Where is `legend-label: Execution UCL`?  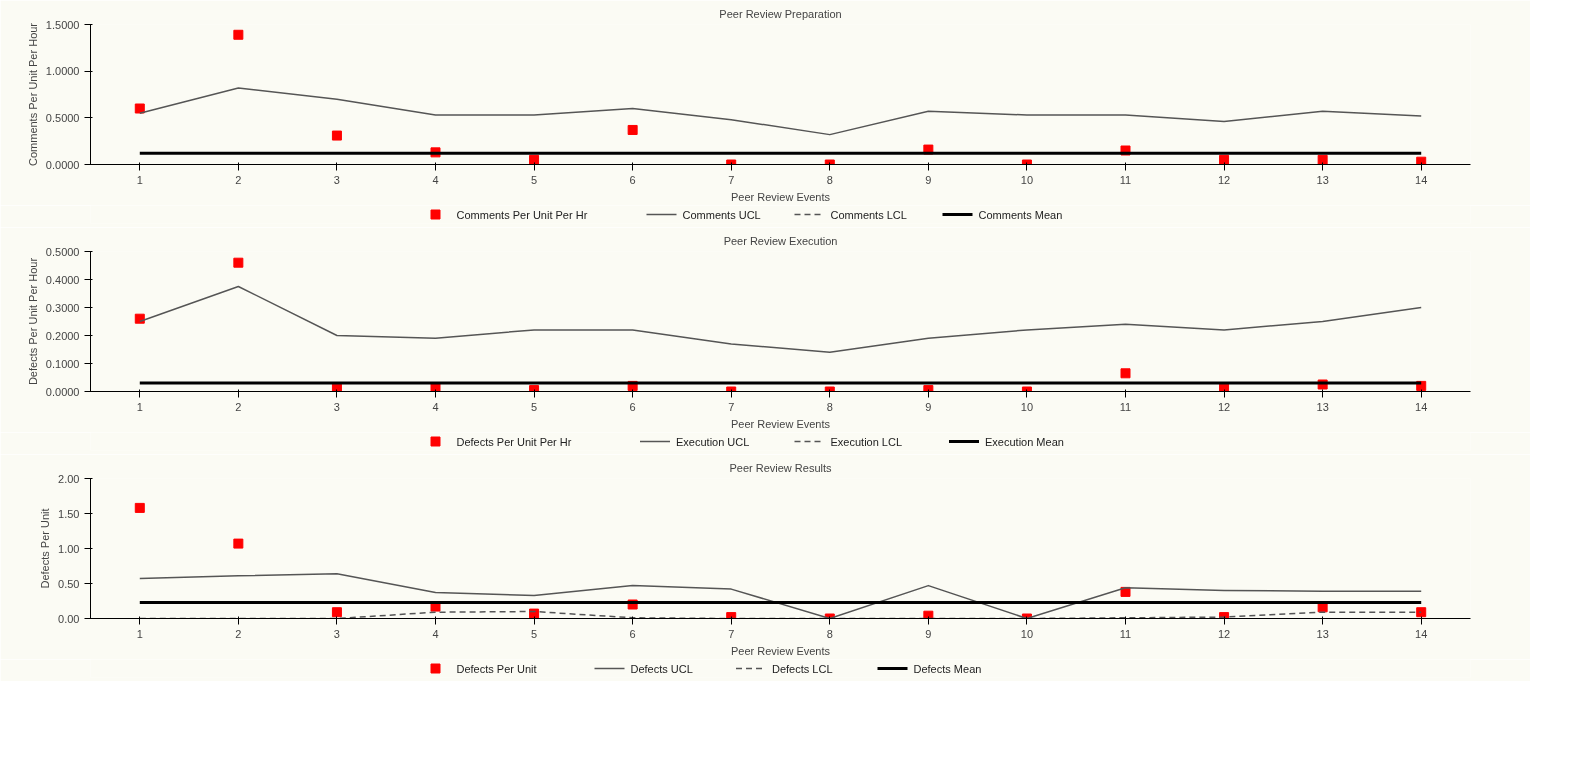 legend-label: Execution UCL is located at coordinates (713, 441).